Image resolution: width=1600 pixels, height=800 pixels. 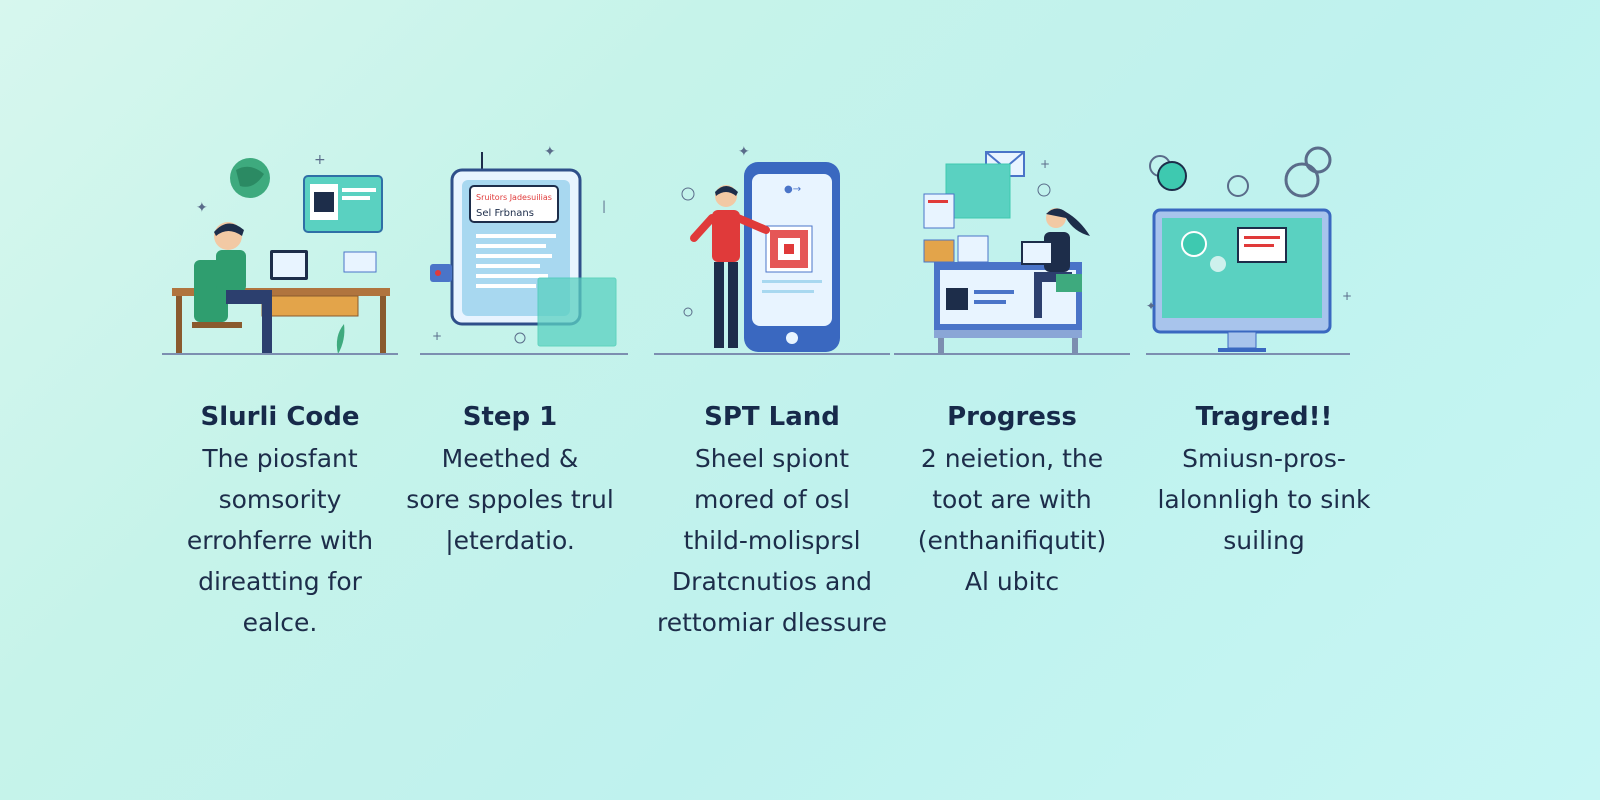 I want to click on monitor-dashboard-icon: ✦ +, so click(x=1249, y=250).